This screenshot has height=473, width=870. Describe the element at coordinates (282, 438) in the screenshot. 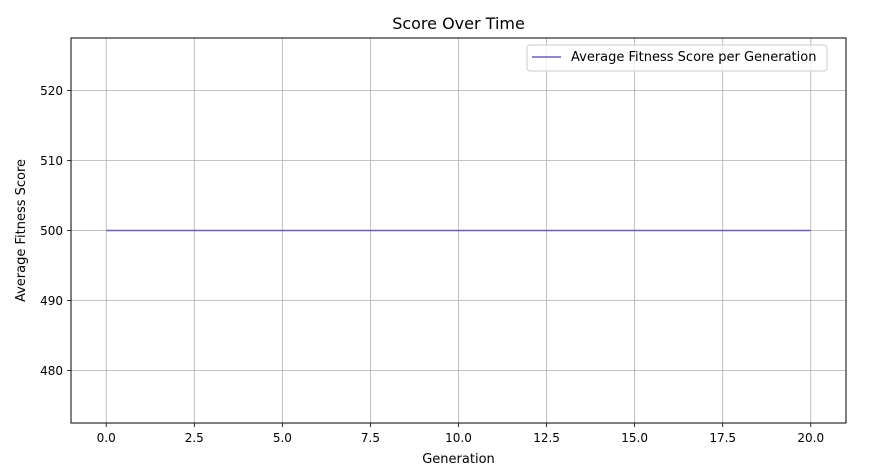

I see `x-tick-label: 5.0` at that location.